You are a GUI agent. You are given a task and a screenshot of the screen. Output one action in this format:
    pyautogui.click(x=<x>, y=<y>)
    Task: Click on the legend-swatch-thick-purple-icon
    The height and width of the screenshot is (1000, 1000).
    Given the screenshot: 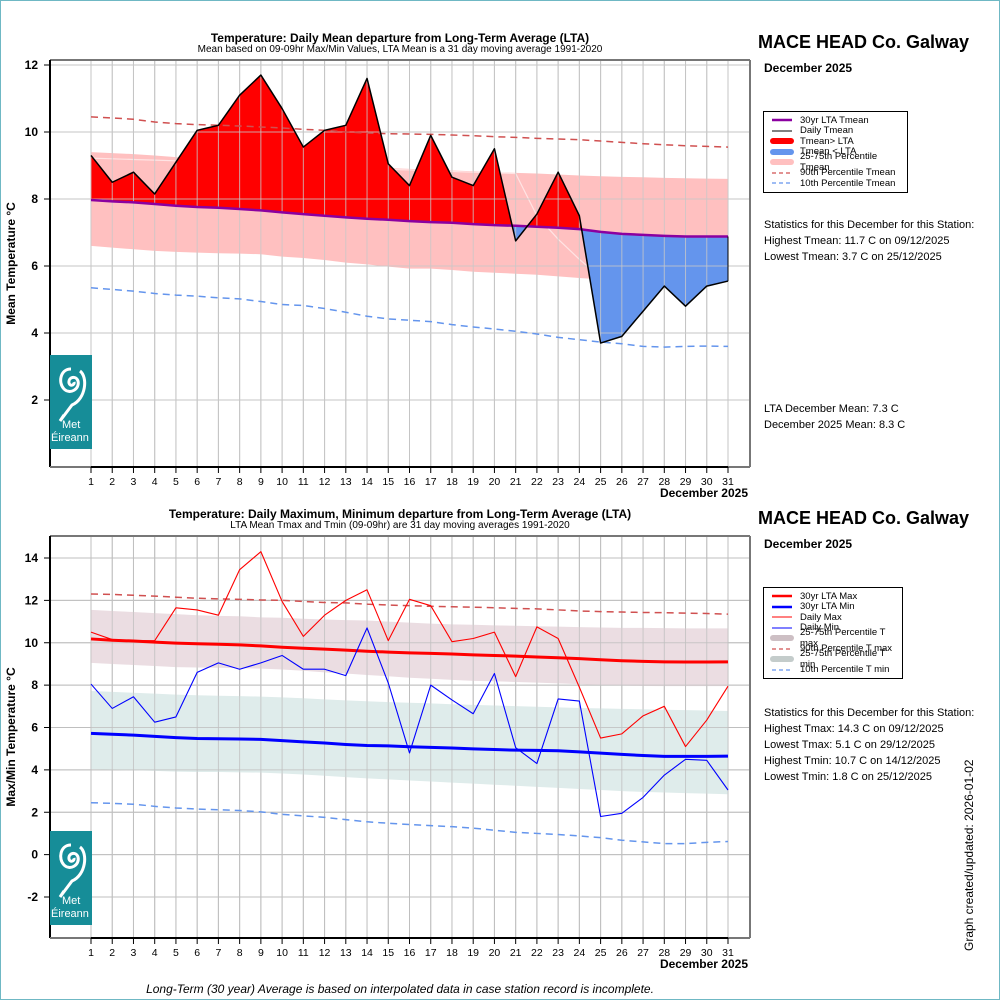 What is the action you would take?
    pyautogui.click(x=782, y=120)
    